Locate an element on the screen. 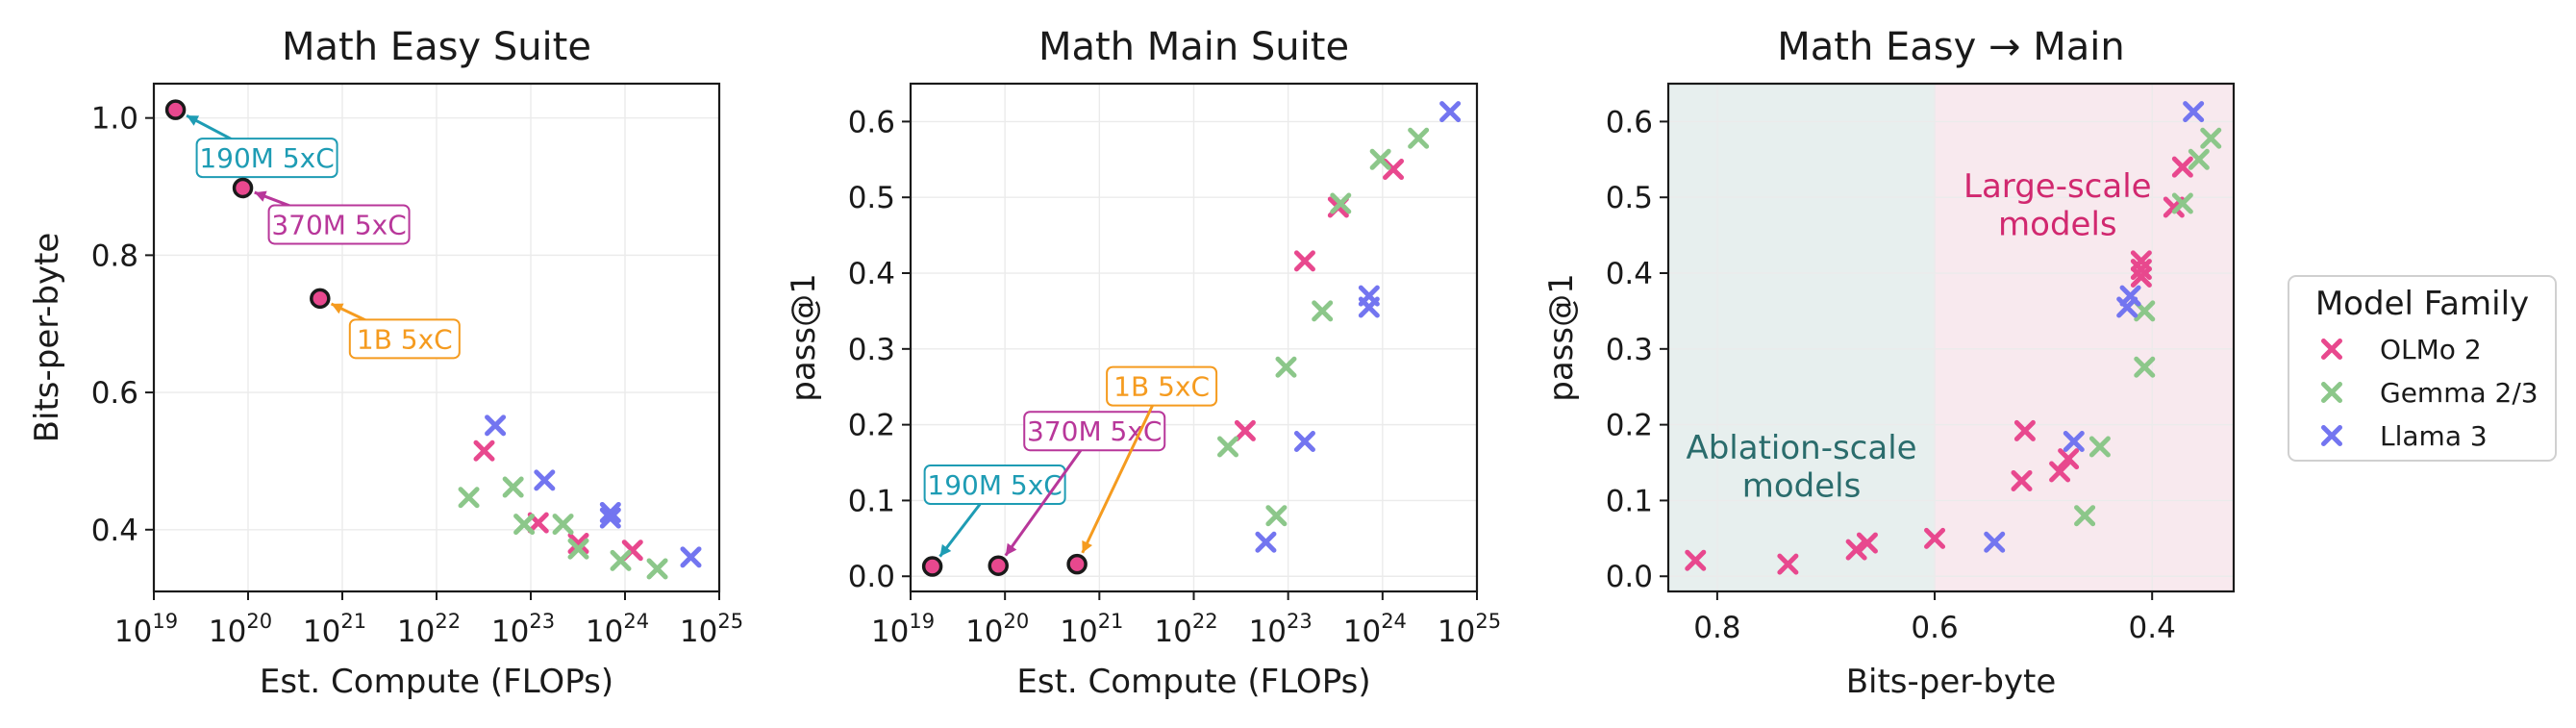  y-tick-label-2: 0.8 is located at coordinates (114, 256).